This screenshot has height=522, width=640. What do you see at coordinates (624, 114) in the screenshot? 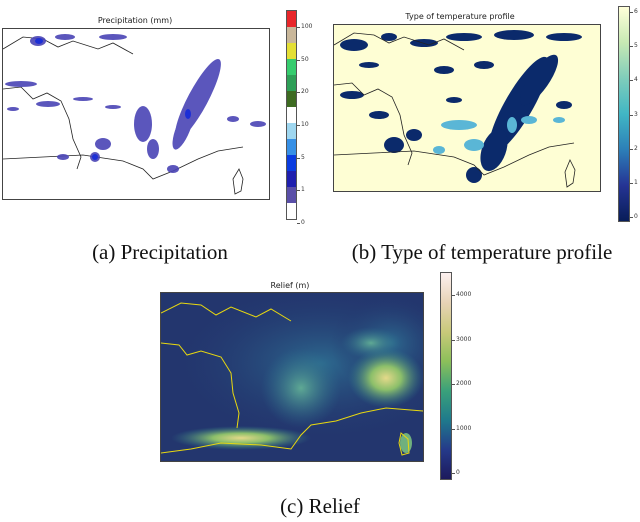
I see `temperature-profile-colorbar` at bounding box center [624, 114].